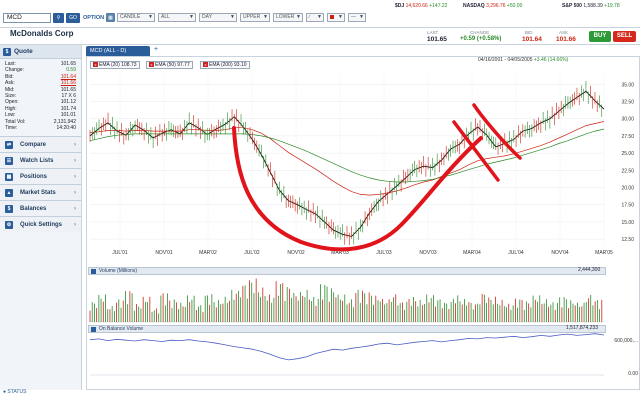 The image size is (640, 400). I want to click on sidebar-item-compare: ⇄ Compare ›, so click(40, 144).